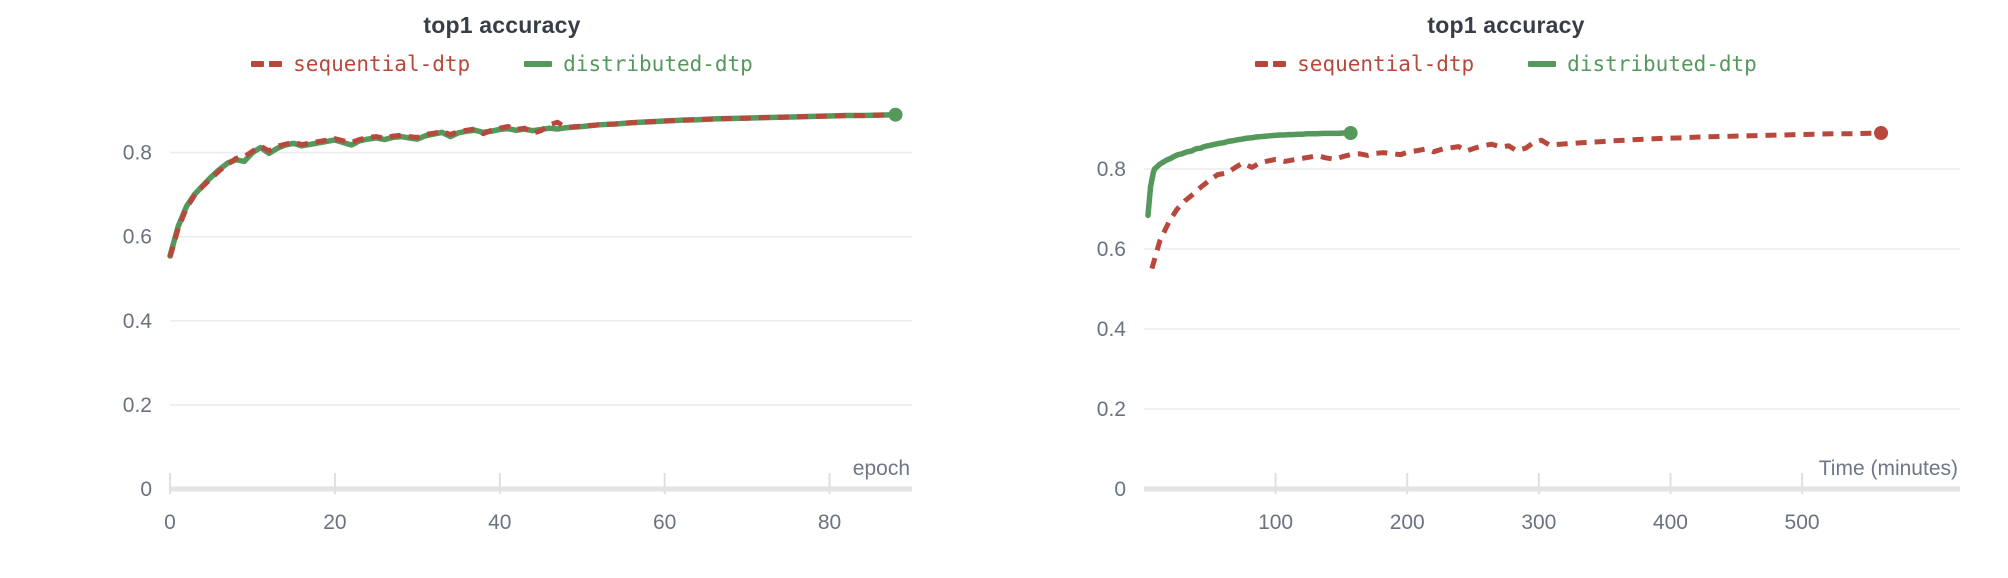 The image size is (2008, 578). Describe the element at coordinates (334, 522) in the screenshot. I see `x-tick-label: 20` at that location.